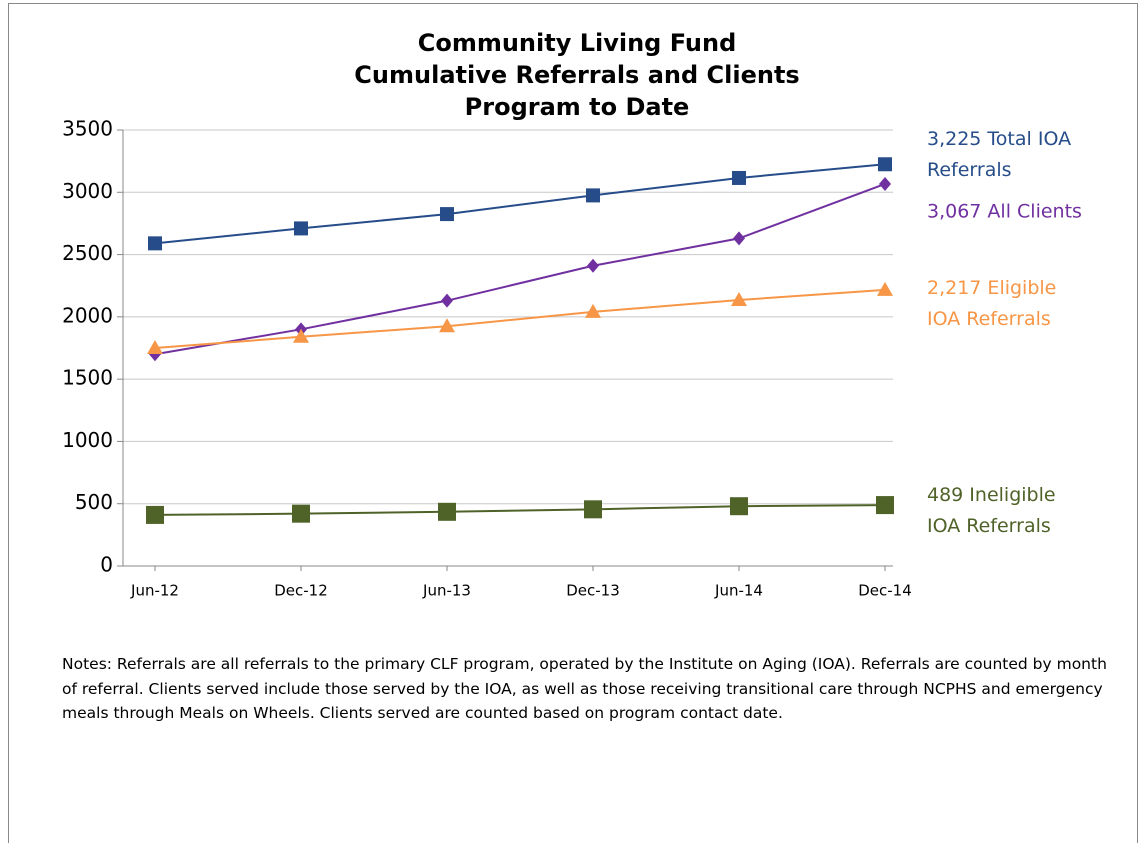  What do you see at coordinates (576, 75) in the screenshot?
I see `chart-title: Cumulative Referrals and Clients` at bounding box center [576, 75].